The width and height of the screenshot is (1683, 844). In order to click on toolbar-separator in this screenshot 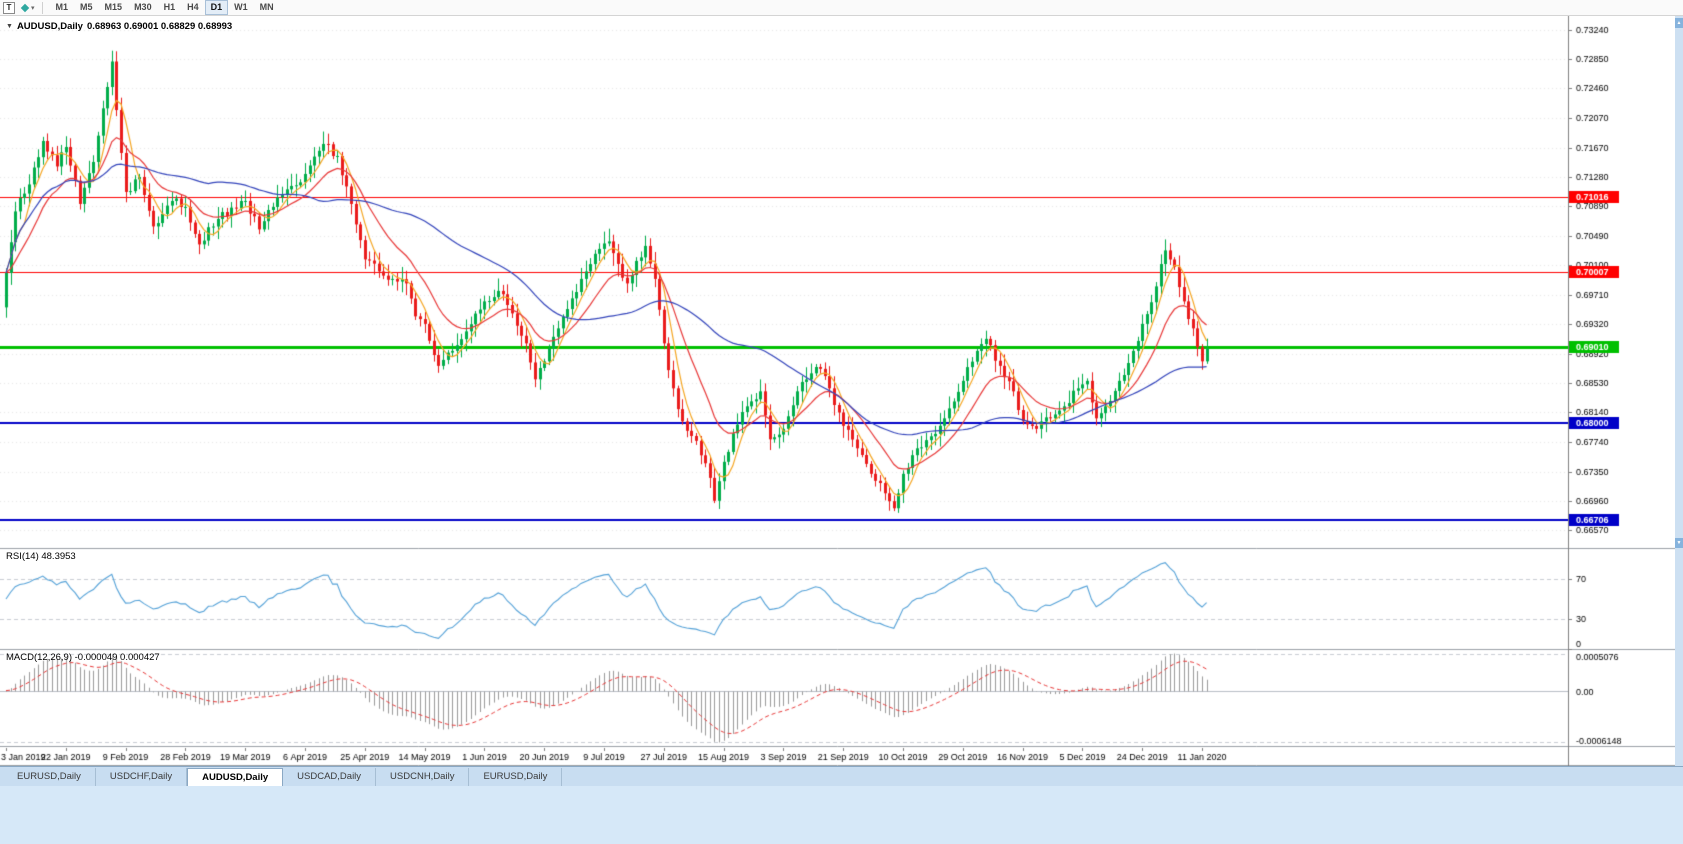, I will do `click(42, 7)`.